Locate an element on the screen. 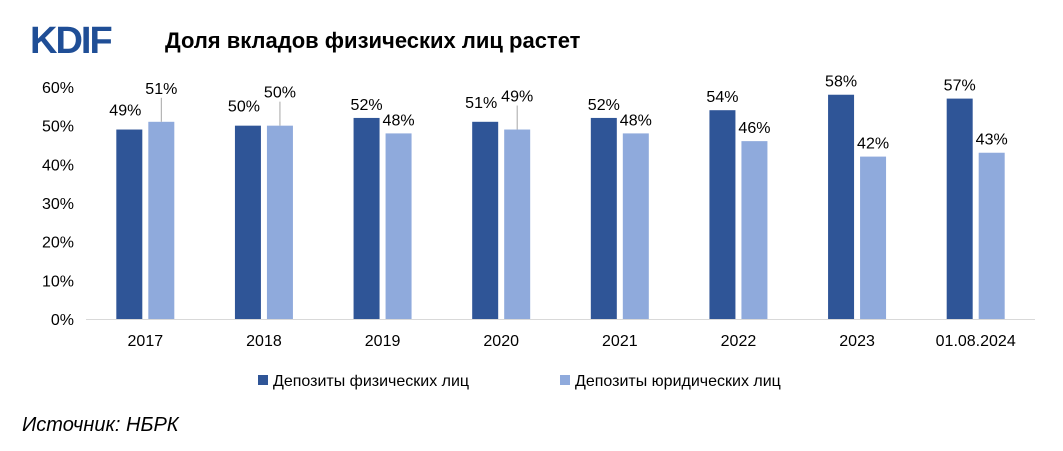 This screenshot has height=451, width=1063. data-label-series-2: 42% is located at coordinates (873, 144).